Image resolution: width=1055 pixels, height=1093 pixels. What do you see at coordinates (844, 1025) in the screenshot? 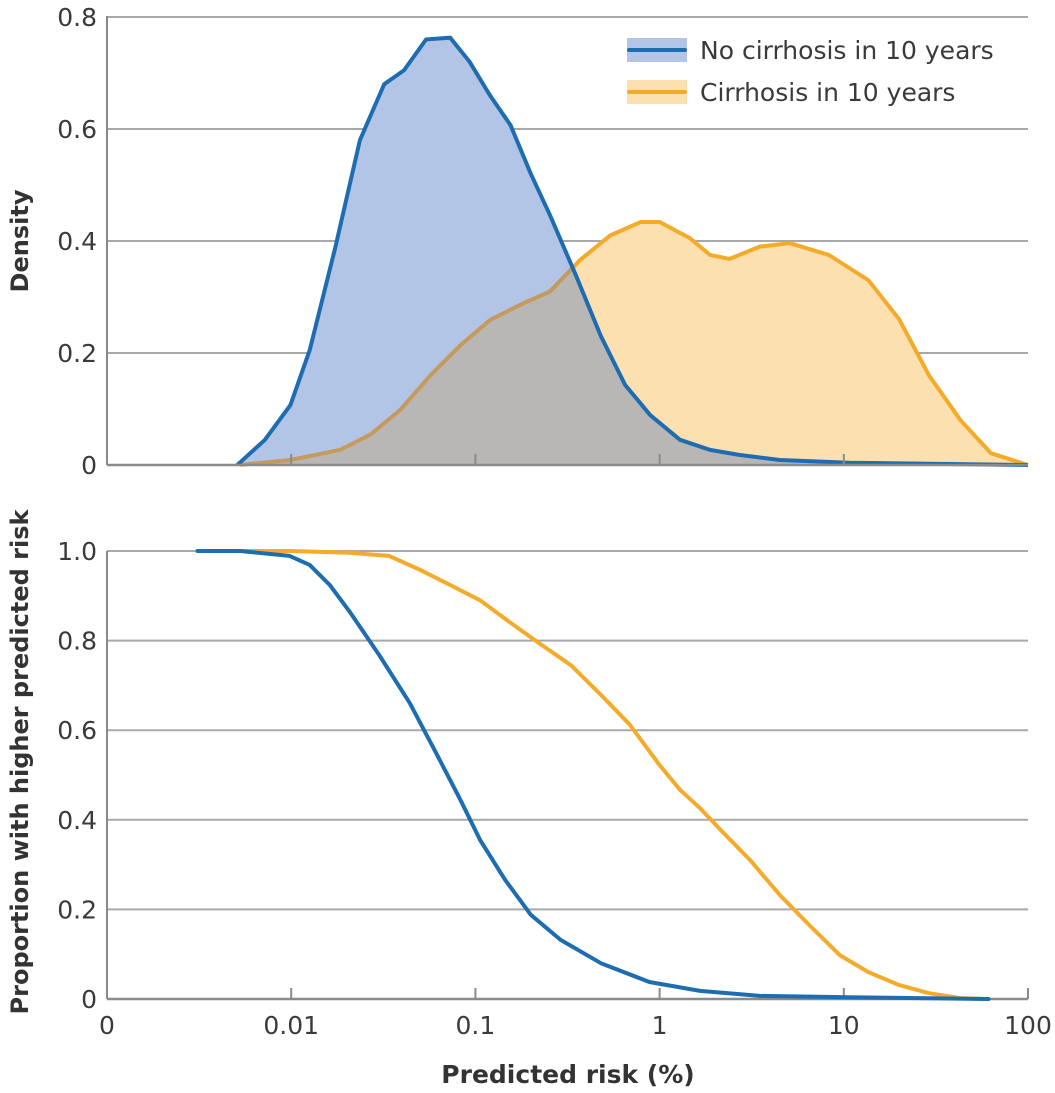
I see `x-tick-label: 10` at bounding box center [844, 1025].